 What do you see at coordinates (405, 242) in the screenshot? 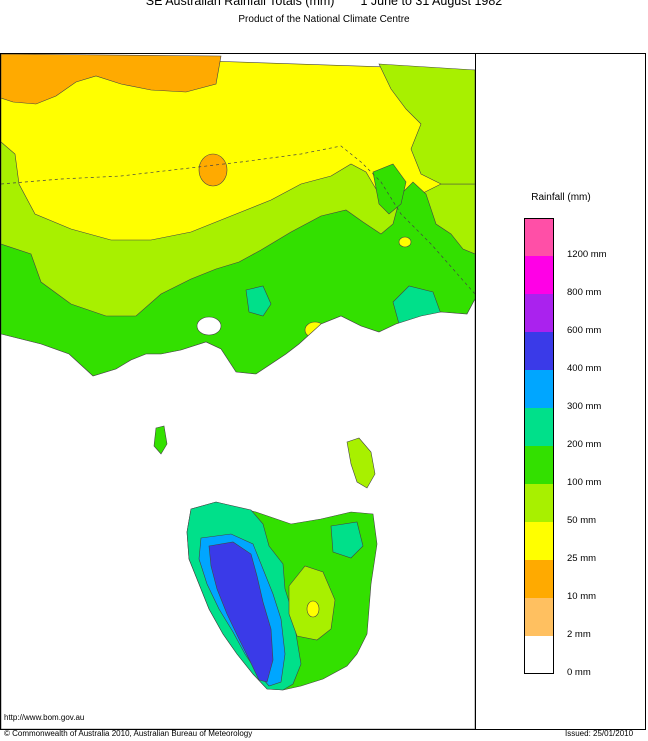
I see `gippsland-25mm-pocket` at bounding box center [405, 242].